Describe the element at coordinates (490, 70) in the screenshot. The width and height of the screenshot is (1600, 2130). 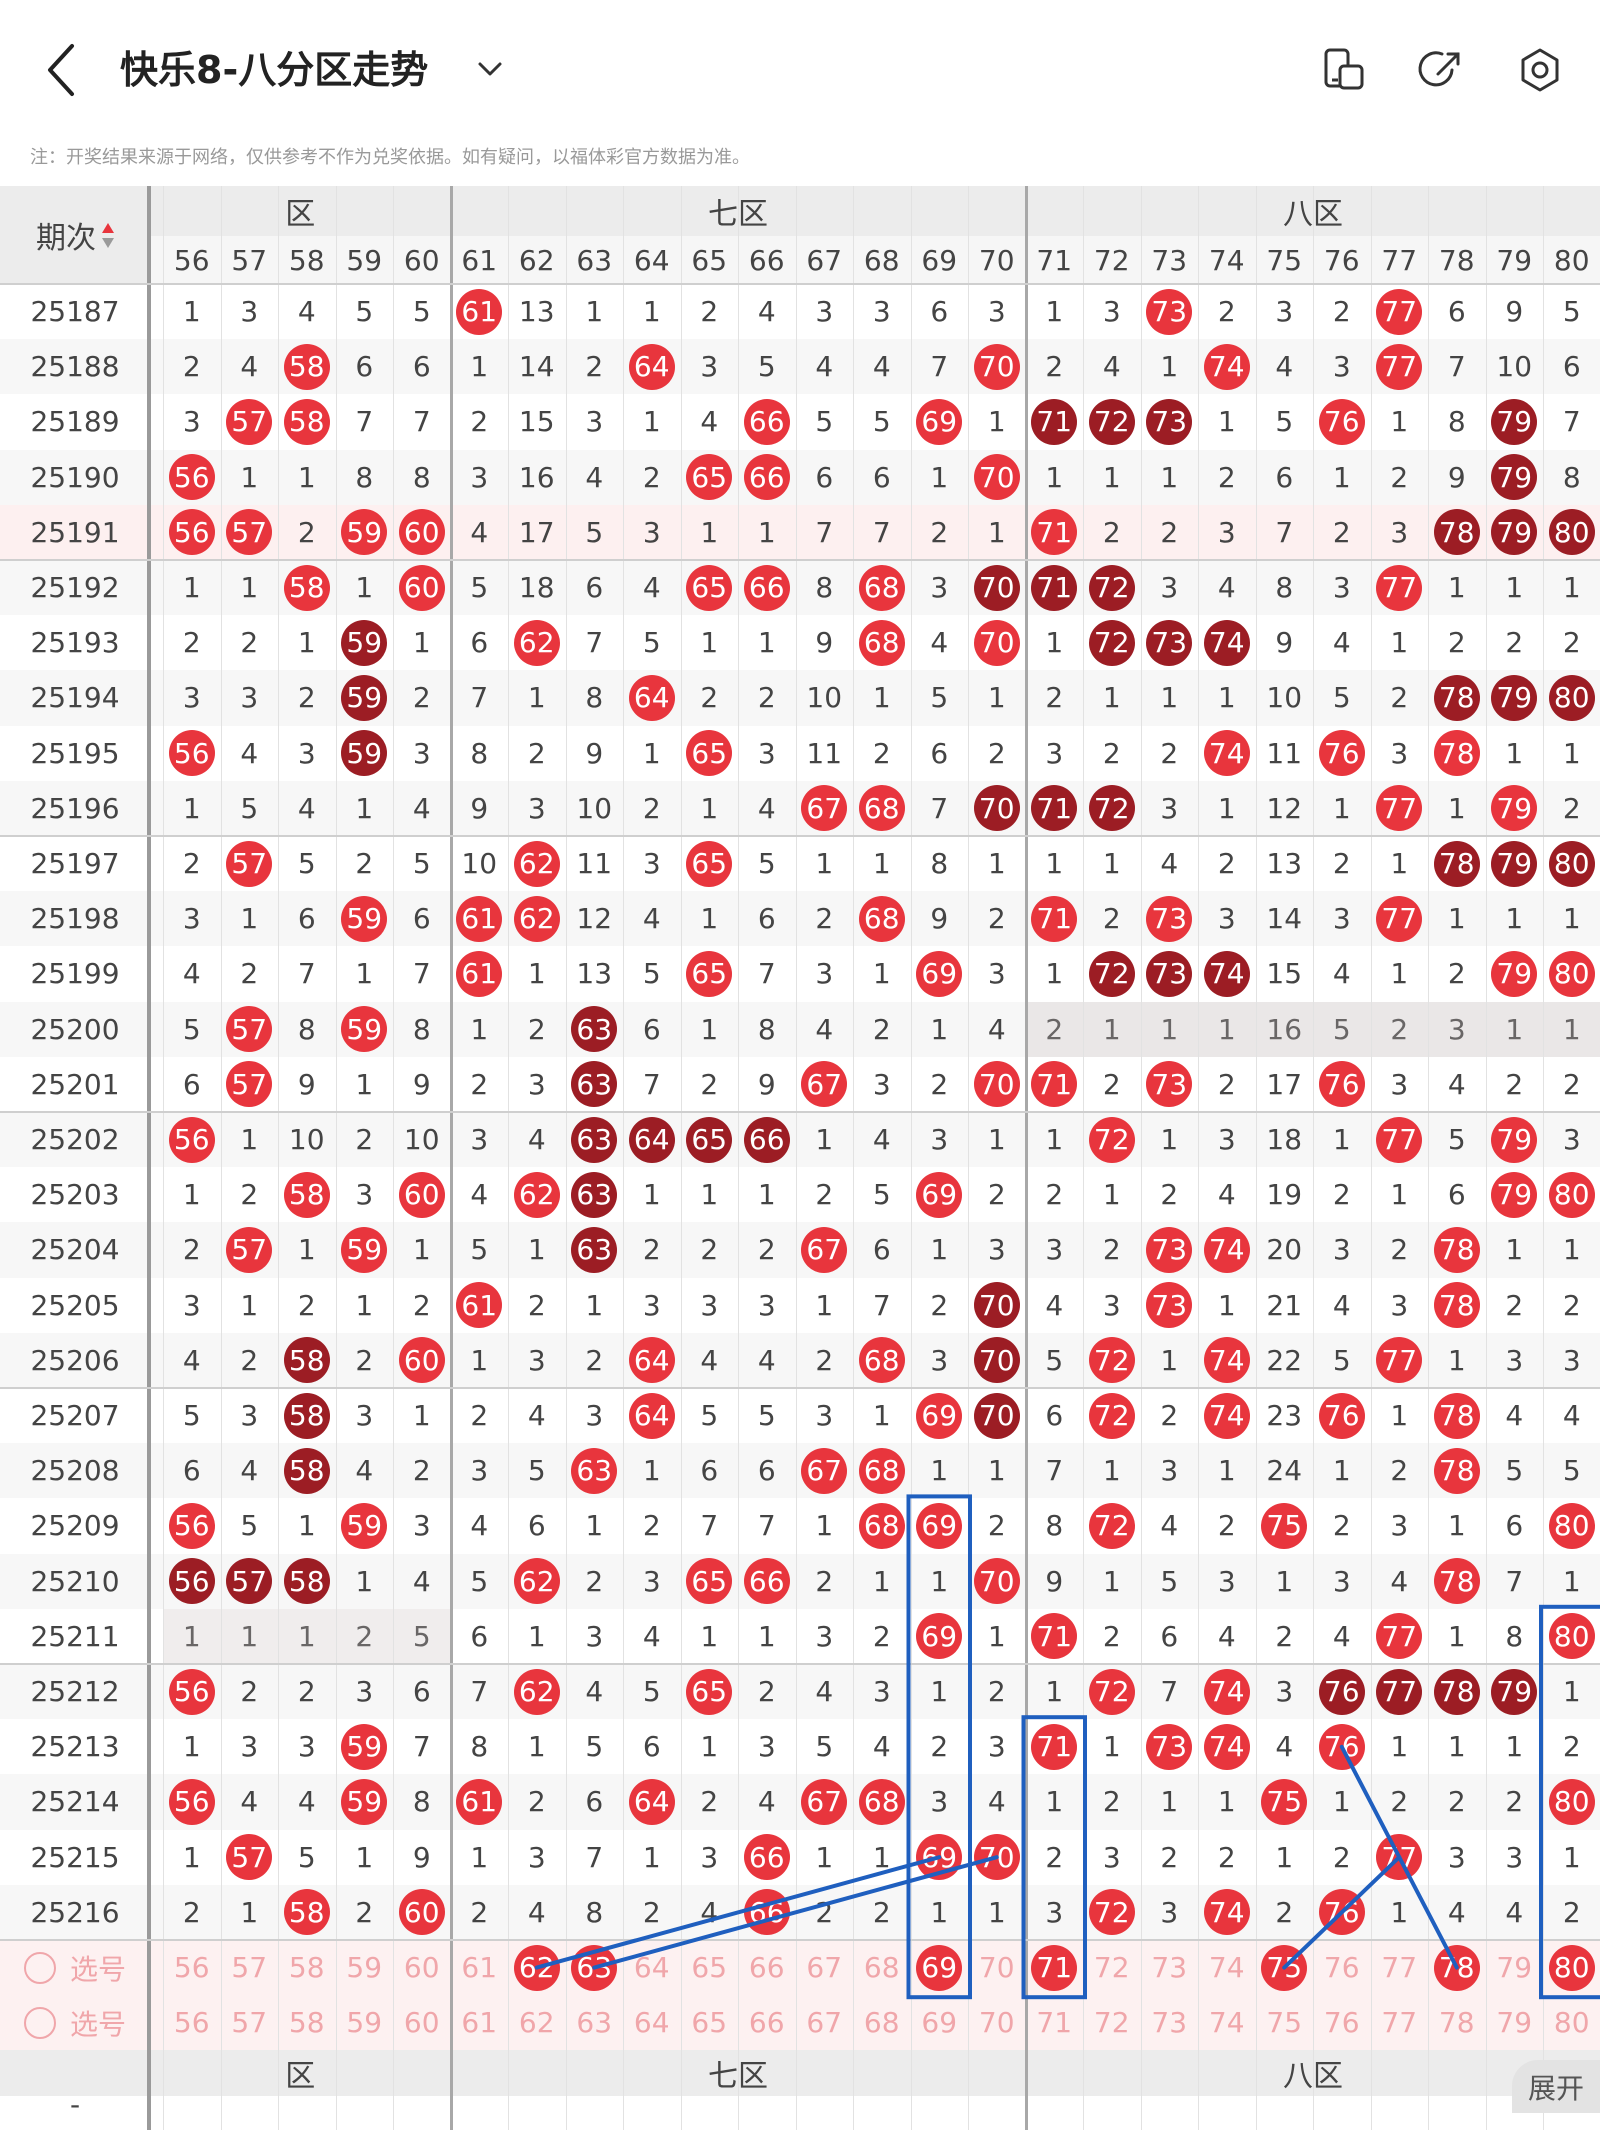
I see `chevron-down-icon` at that location.